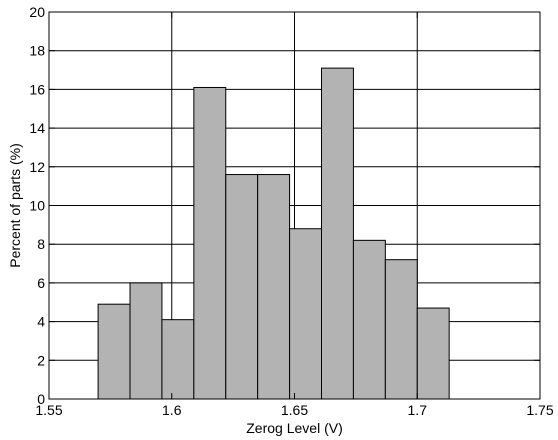 This screenshot has width=558, height=440. I want to click on y-tick-label: 0, so click(41, 399).